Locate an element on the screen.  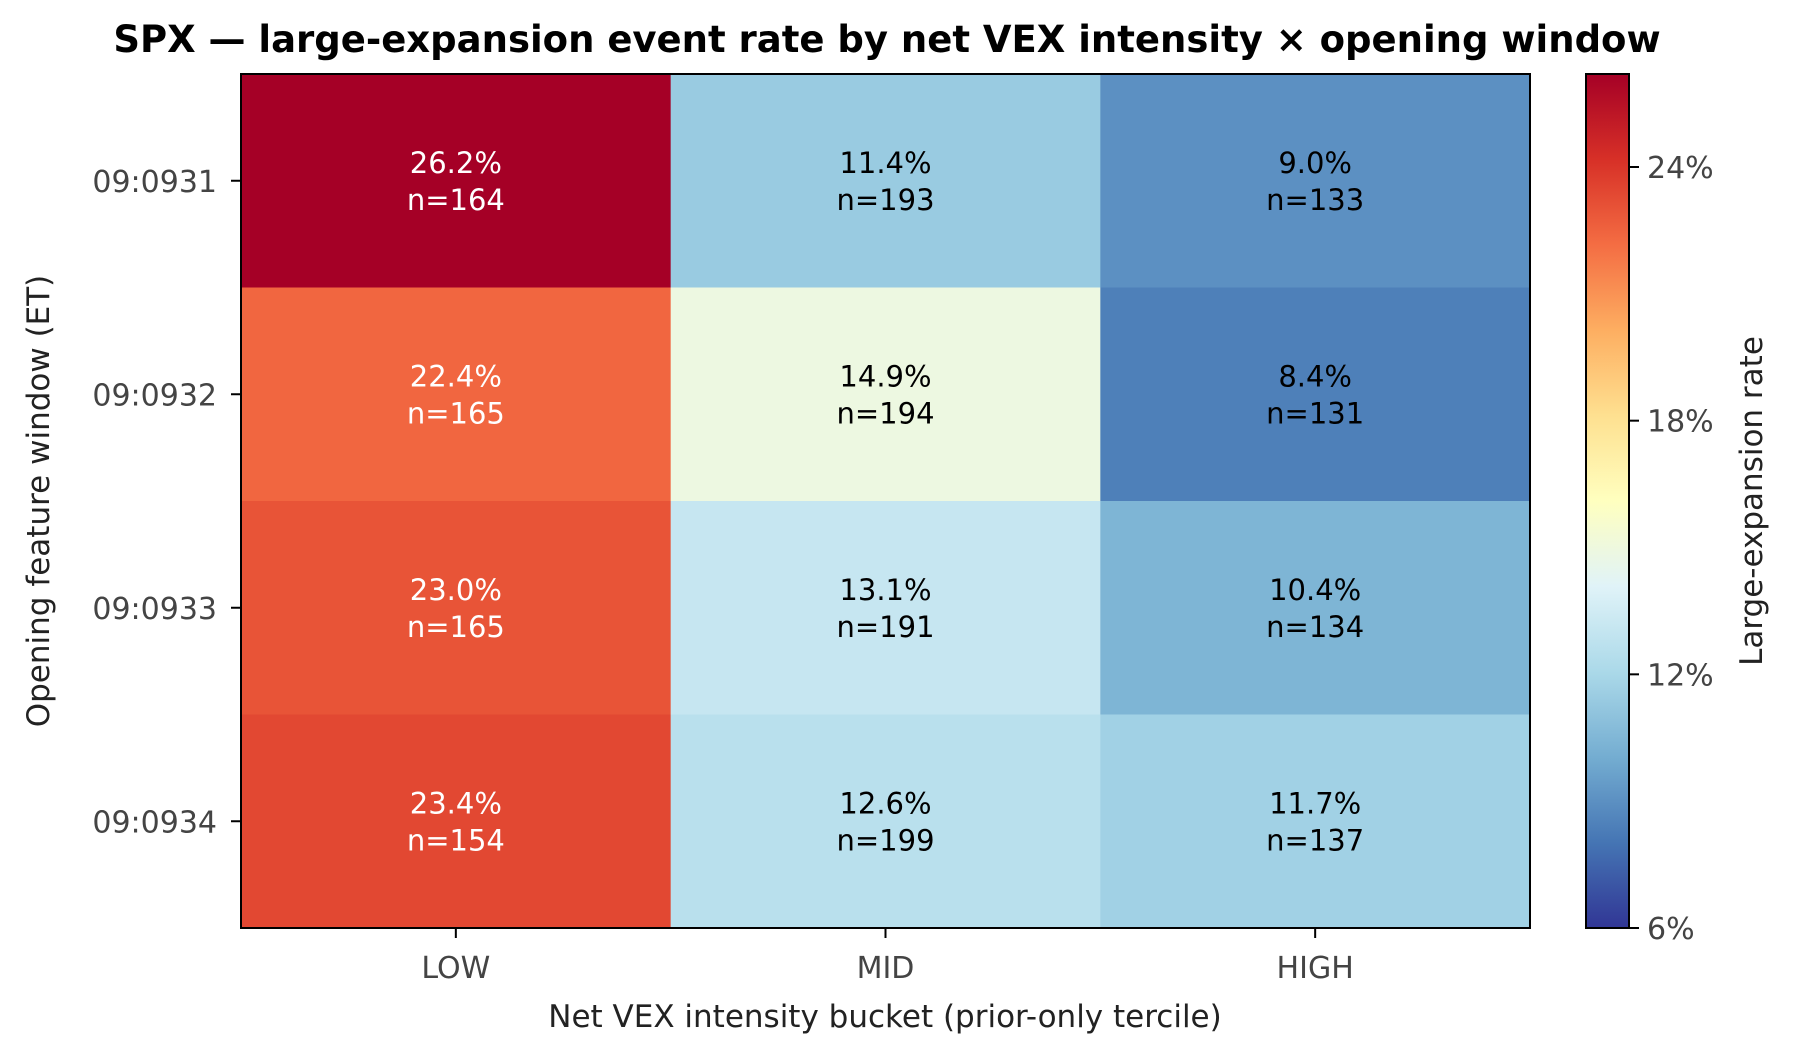
y-tick-label: 09:0932 is located at coordinates (154, 395).